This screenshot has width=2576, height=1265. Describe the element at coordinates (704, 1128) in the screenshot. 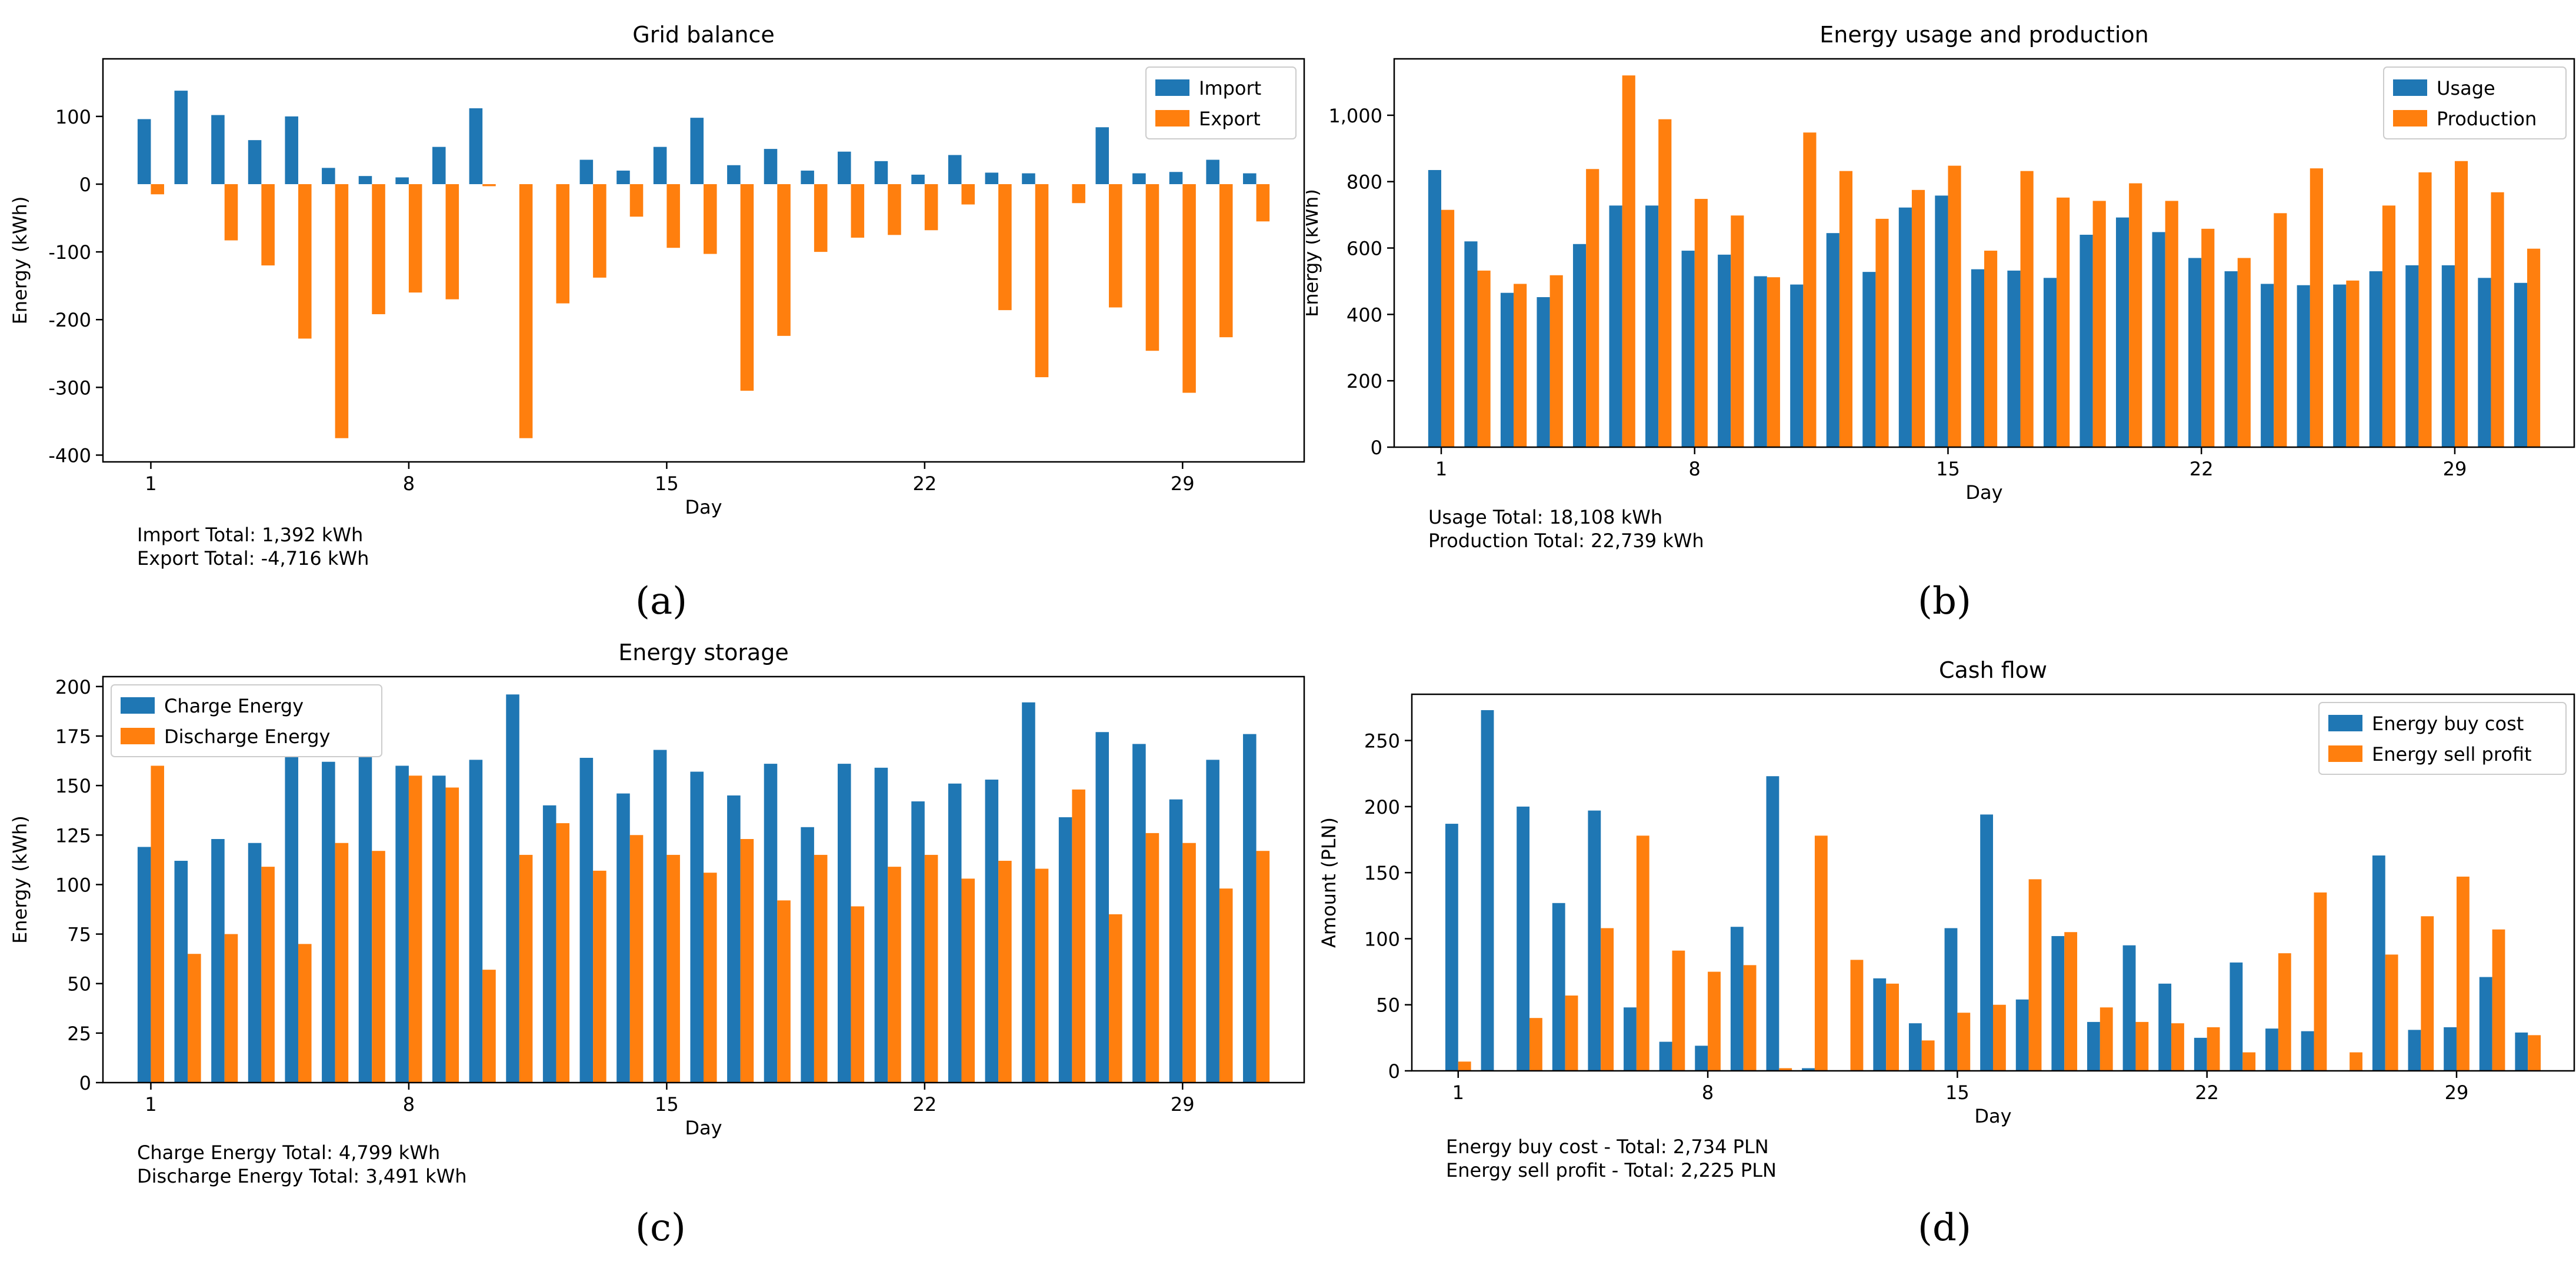

I see `x-axis-label: Day` at that location.